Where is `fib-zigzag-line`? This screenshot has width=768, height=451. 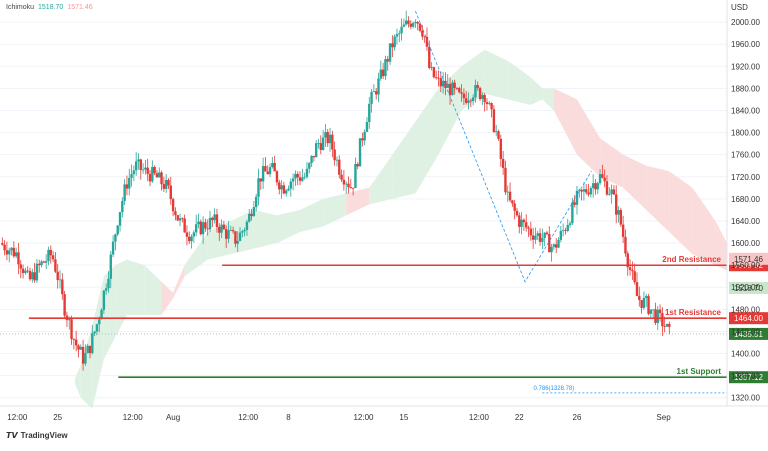
fib-zigzag-line is located at coordinates (503, 146).